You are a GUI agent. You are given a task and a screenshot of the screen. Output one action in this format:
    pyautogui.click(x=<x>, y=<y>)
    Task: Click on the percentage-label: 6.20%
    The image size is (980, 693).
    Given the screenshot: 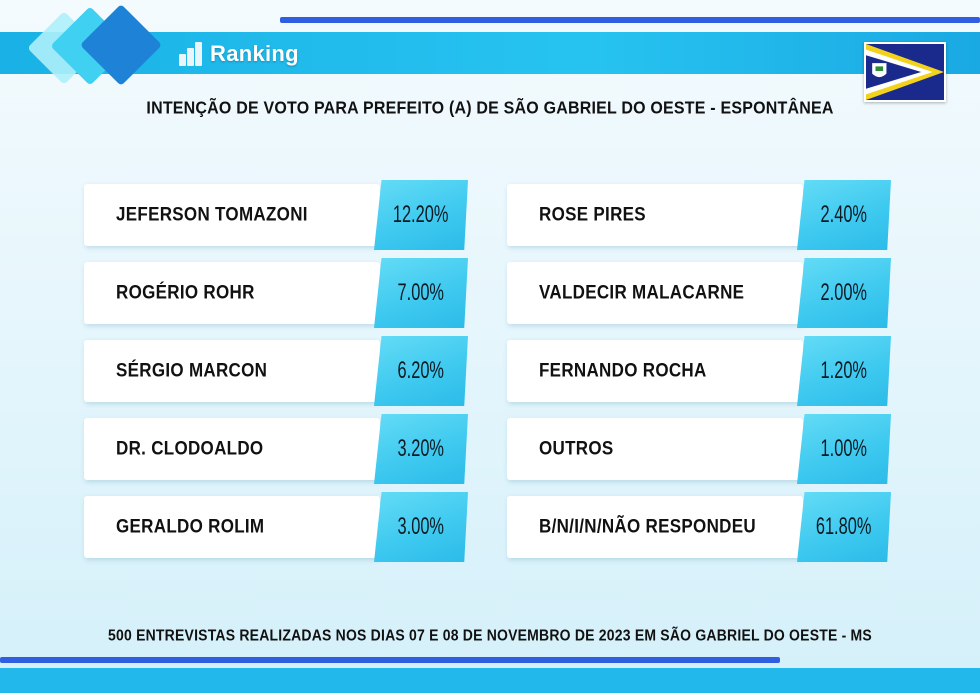 What is the action you would take?
    pyautogui.click(x=421, y=370)
    